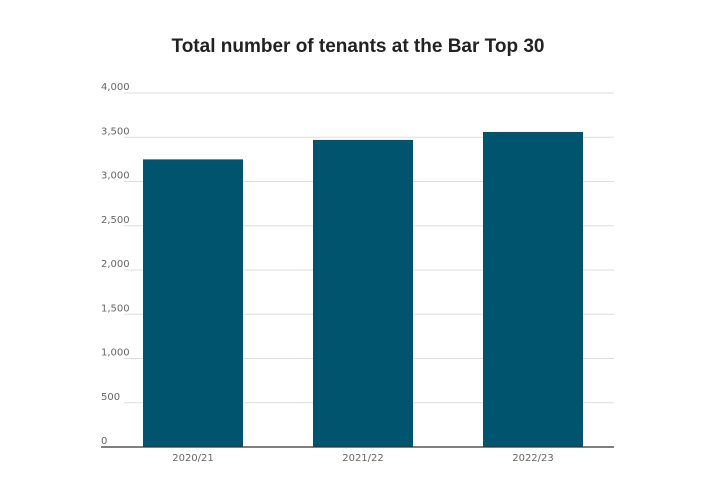 The height and width of the screenshot is (500, 716). I want to click on y-tick-label: 1,000, so click(115, 353).